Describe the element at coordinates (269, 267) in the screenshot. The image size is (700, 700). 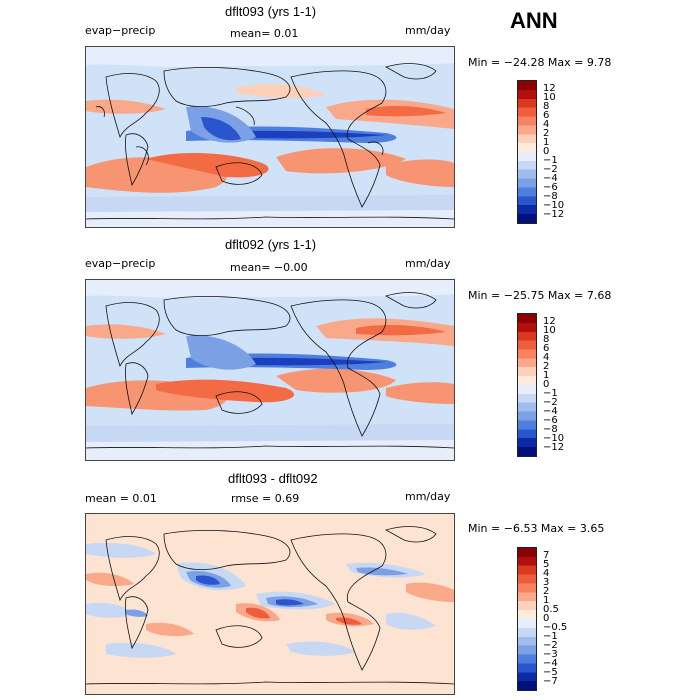
I see `panel2-mean: mean= −0.00` at that location.